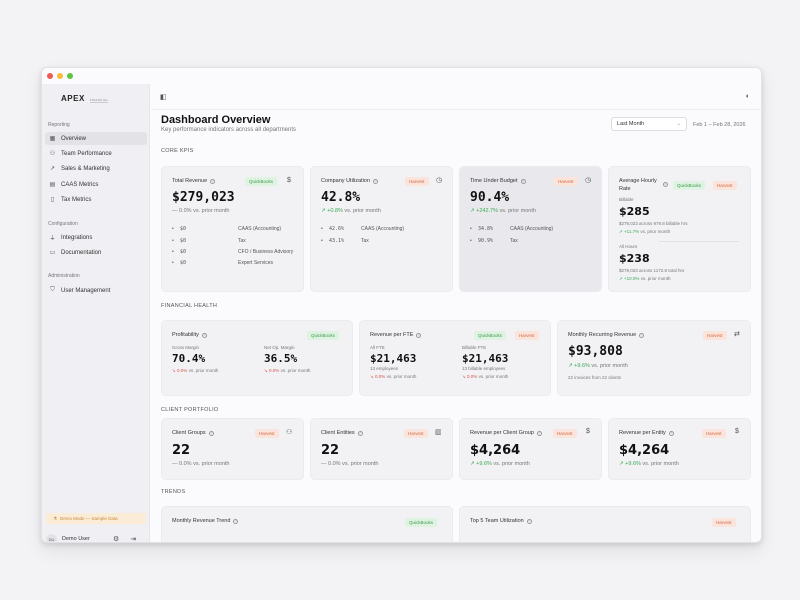 This screenshot has height=600, width=800. I want to click on nav-section-configuration: Configuration, so click(63, 224).